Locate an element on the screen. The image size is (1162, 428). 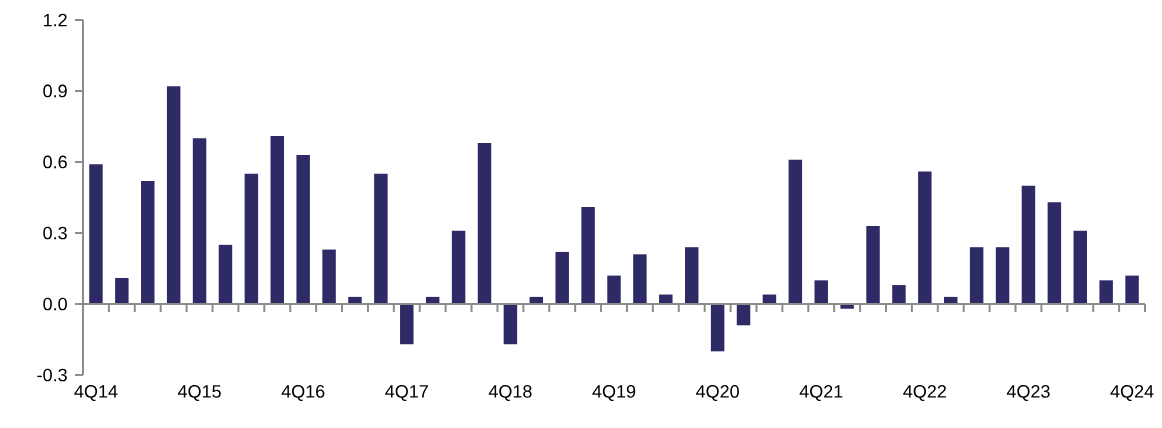
y-tick-label: -0.3 is located at coordinates (52, 375).